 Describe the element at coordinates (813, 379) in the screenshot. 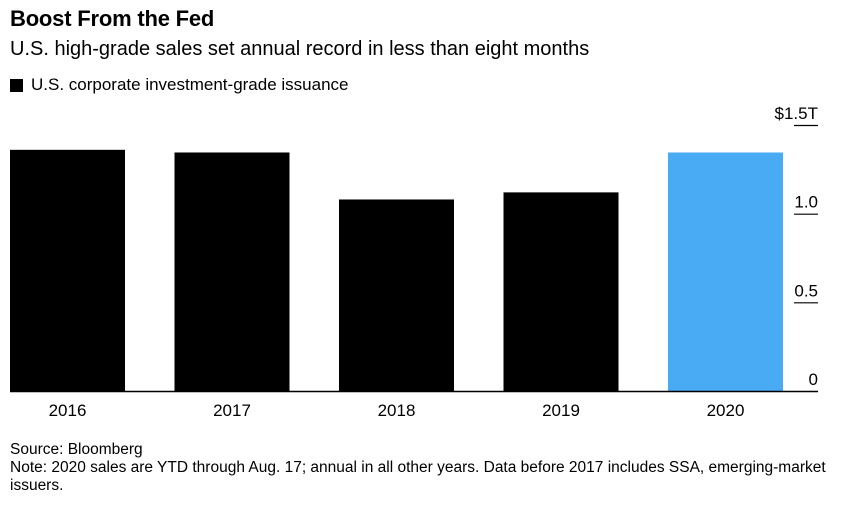

I see `y-tick-label-0: 0` at that location.